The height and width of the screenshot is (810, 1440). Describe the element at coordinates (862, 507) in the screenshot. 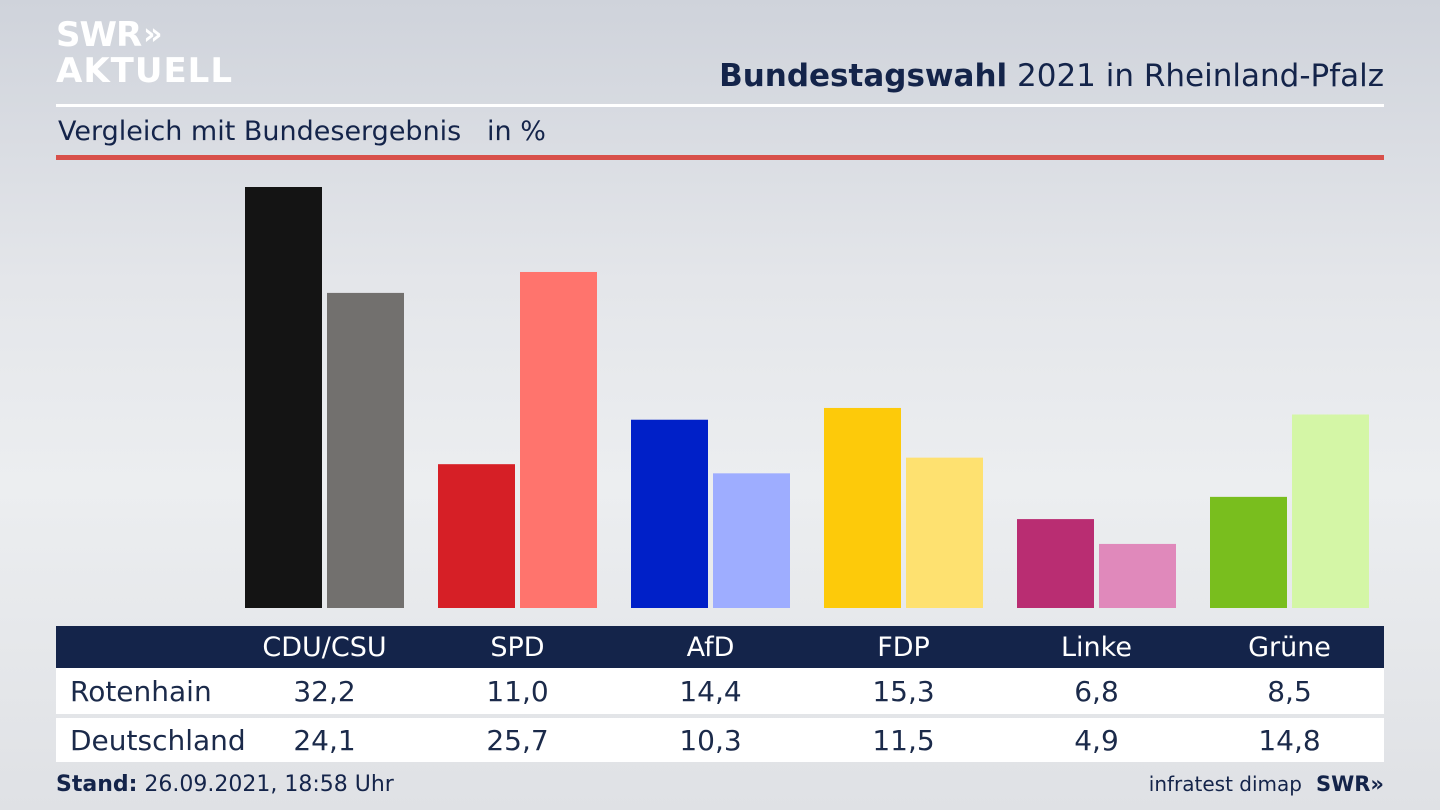

I see `bar-fdp-rotenhain` at that location.